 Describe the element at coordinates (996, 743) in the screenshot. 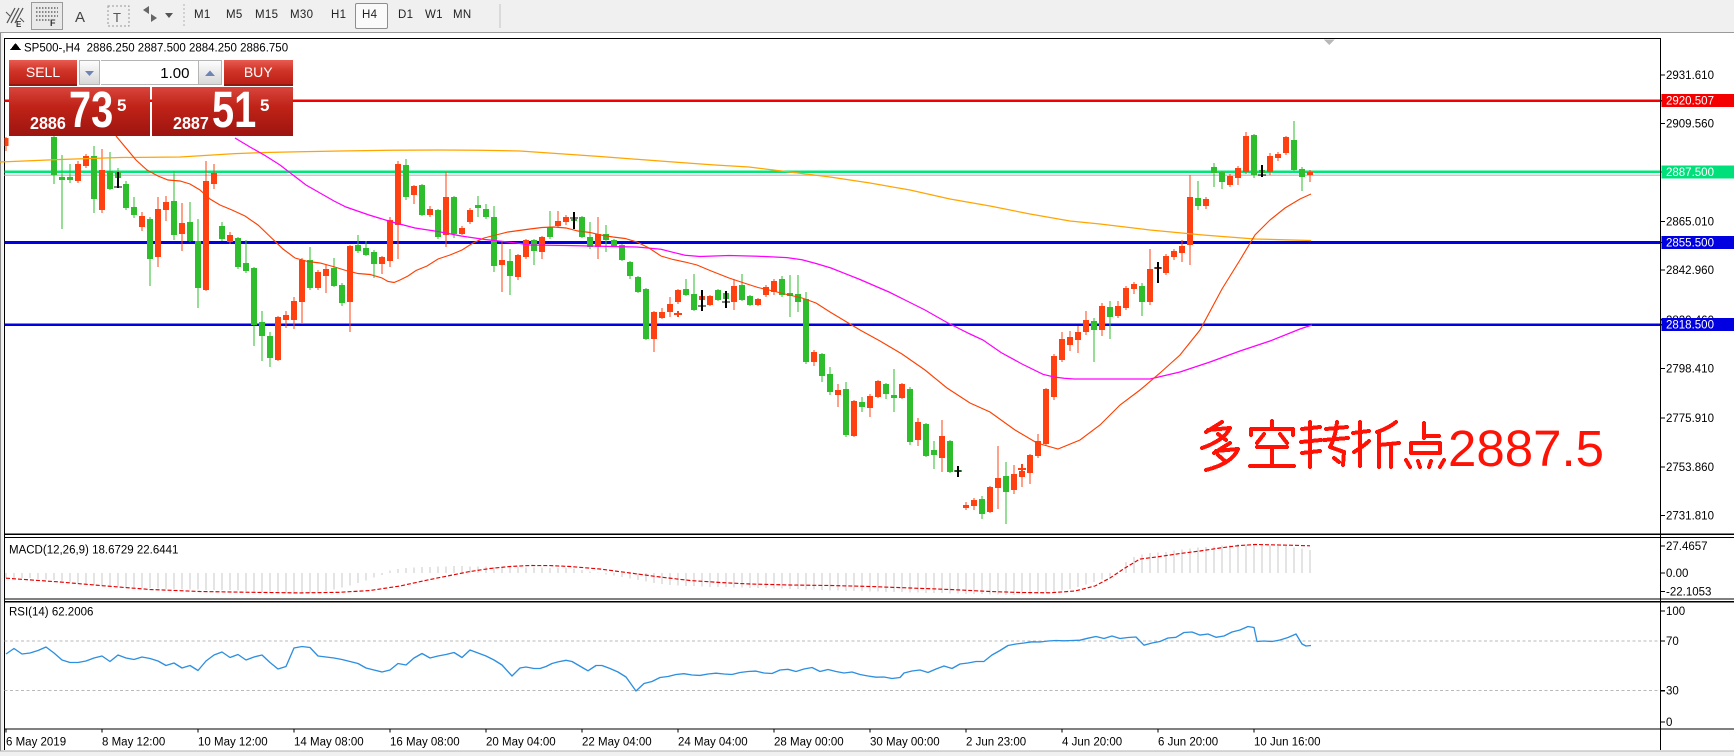

I see `svg-text: 2 Jun 23:00` at that location.